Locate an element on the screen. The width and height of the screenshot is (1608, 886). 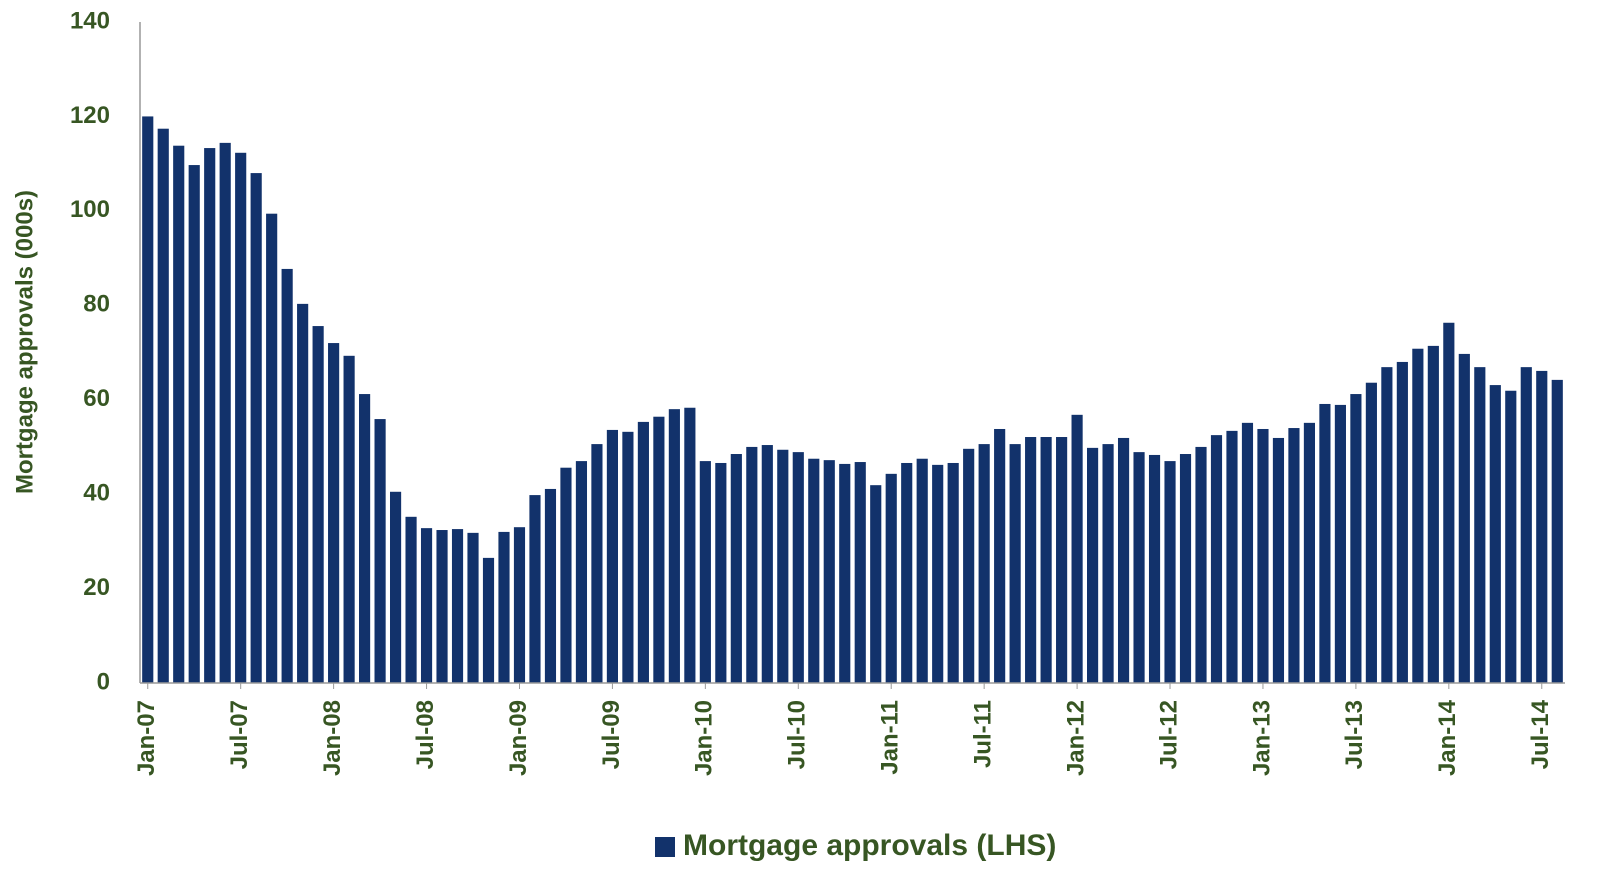
y-tick-label: 60 is located at coordinates (96, 398).